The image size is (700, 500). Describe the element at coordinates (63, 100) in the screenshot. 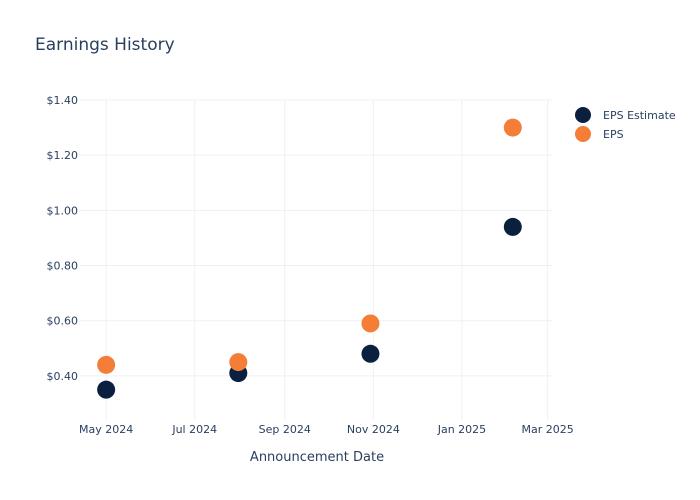

I see `y-tick-label: $1.40` at that location.